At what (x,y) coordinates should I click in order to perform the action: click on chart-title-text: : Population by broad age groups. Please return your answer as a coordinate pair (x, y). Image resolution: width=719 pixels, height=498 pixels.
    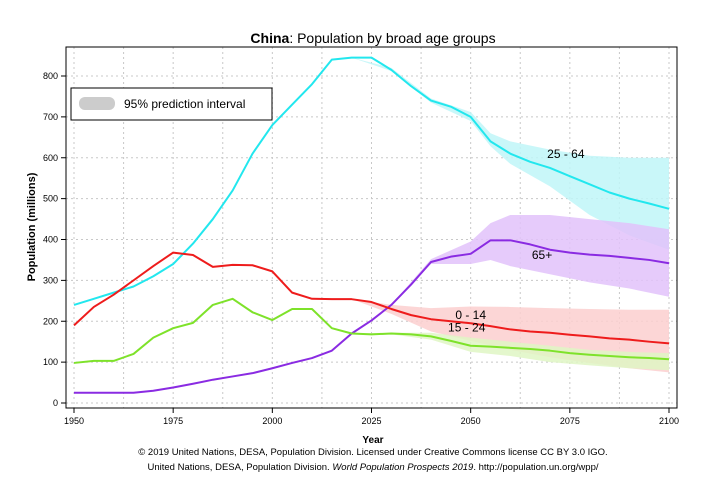
    Looking at the image, I should click on (392, 38).